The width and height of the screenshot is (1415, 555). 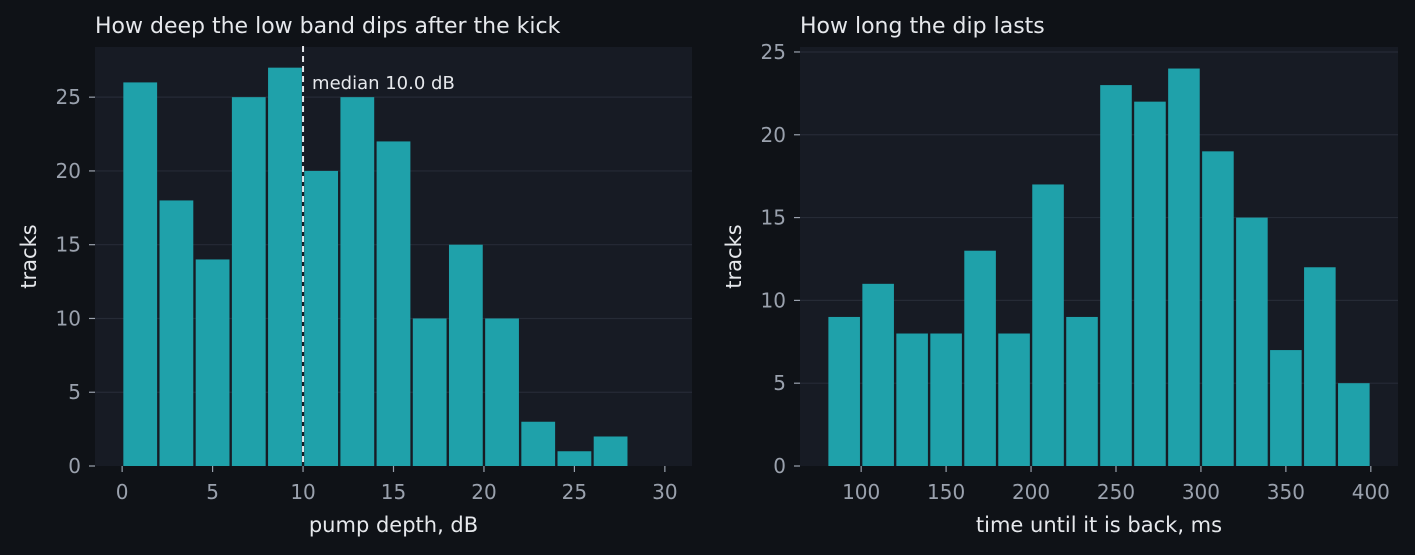 I want to click on x-tick-label: 300, so click(x=1201, y=492).